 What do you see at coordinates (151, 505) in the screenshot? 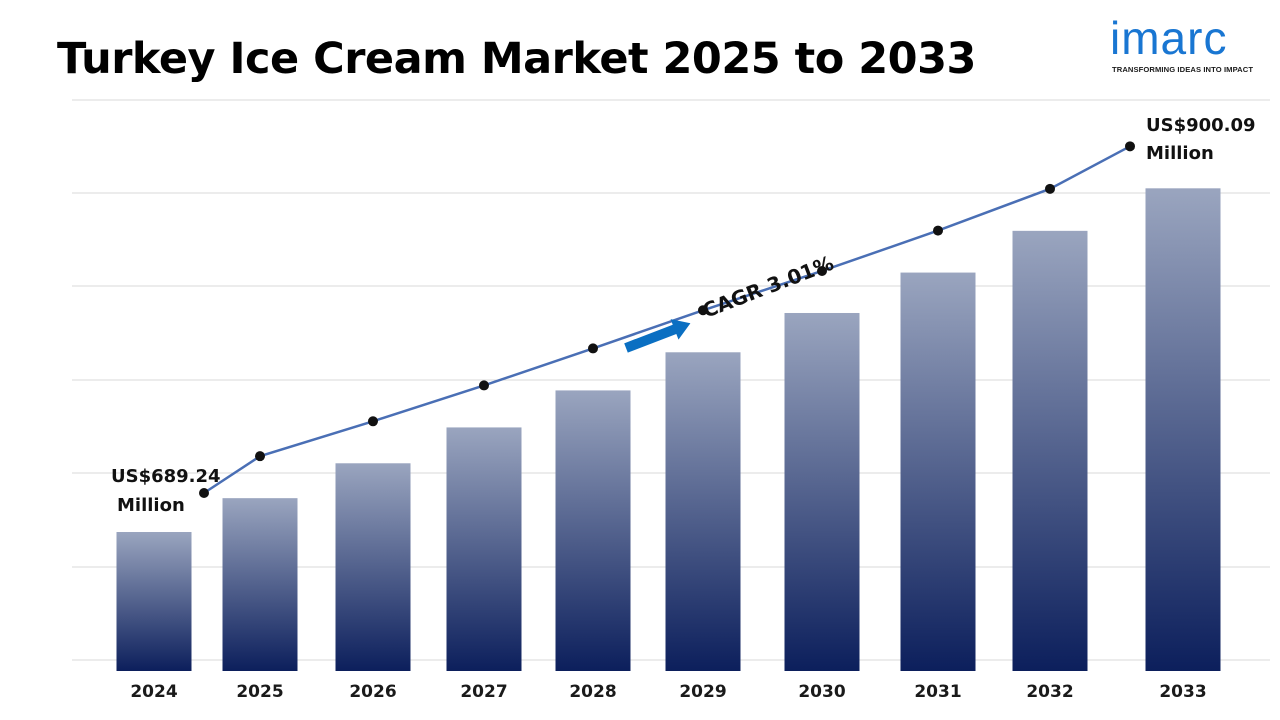
I see `start-unit-label: Million` at bounding box center [151, 505].